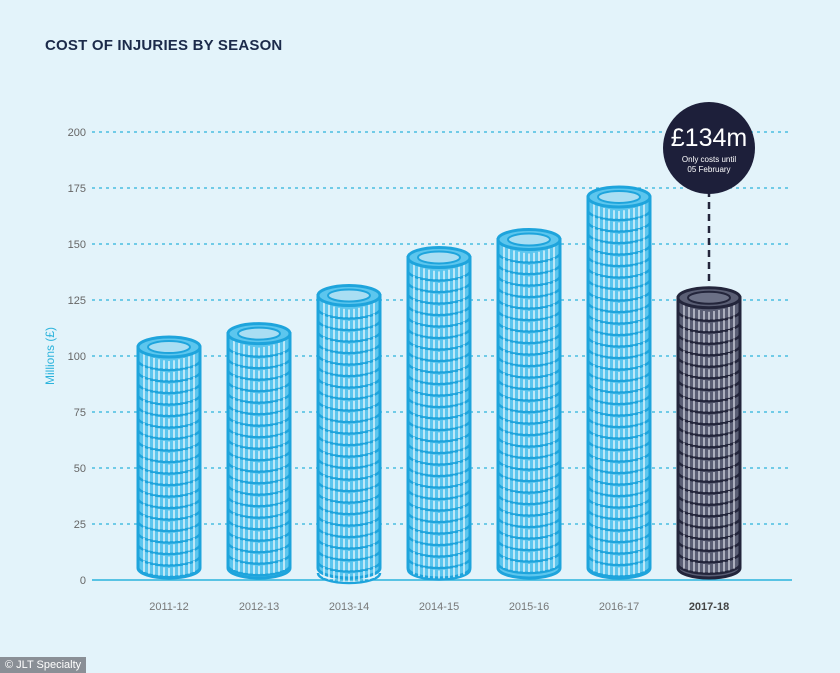  Describe the element at coordinates (77, 301) in the screenshot. I see `y-tick-label: 125` at that location.